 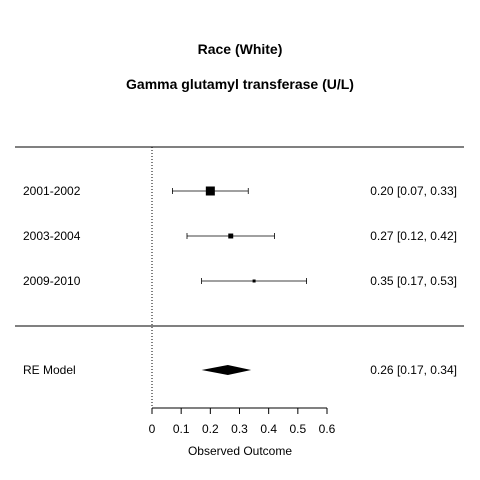 I want to click on x-tick-label: 0.5, so click(x=297, y=429).